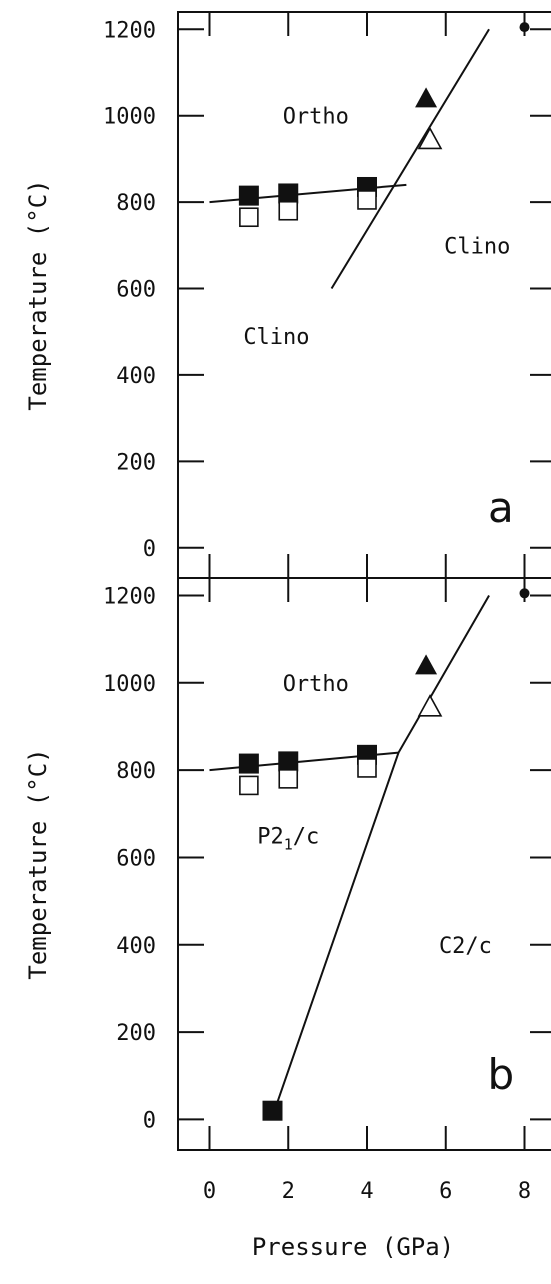 This screenshot has height=1284, width=551. Describe the element at coordinates (524, 1191) in the screenshot. I see `x-tick-label: 8` at that location.